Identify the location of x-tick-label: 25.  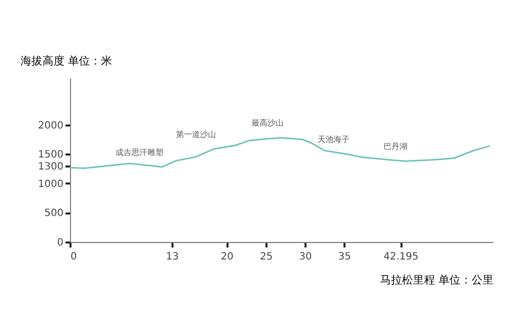
(266, 257).